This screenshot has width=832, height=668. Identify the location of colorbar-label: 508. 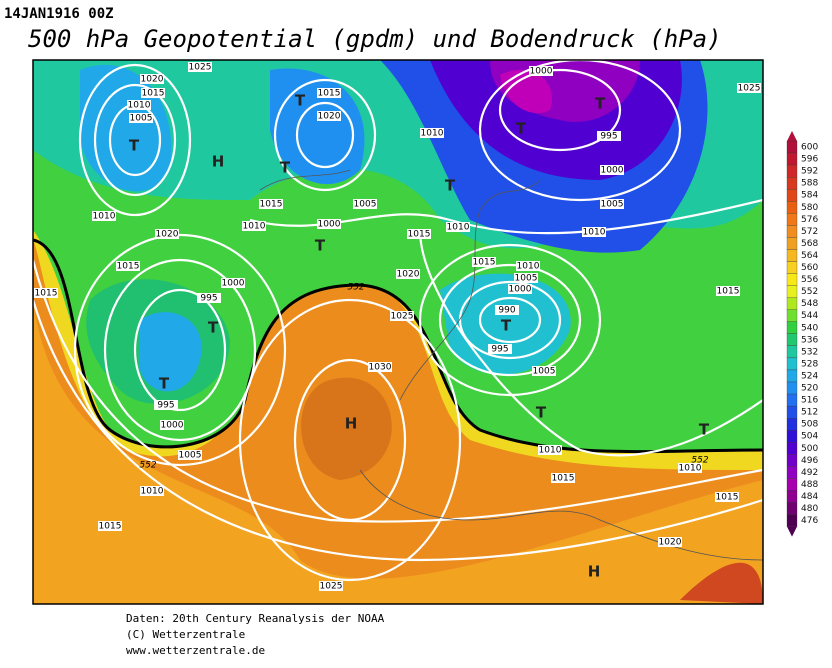
(809, 425).